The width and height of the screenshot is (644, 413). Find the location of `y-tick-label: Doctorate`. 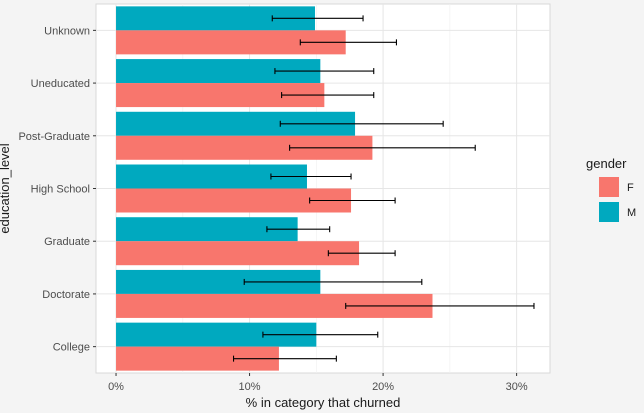

y-tick-label: Doctorate is located at coordinates (66, 295).